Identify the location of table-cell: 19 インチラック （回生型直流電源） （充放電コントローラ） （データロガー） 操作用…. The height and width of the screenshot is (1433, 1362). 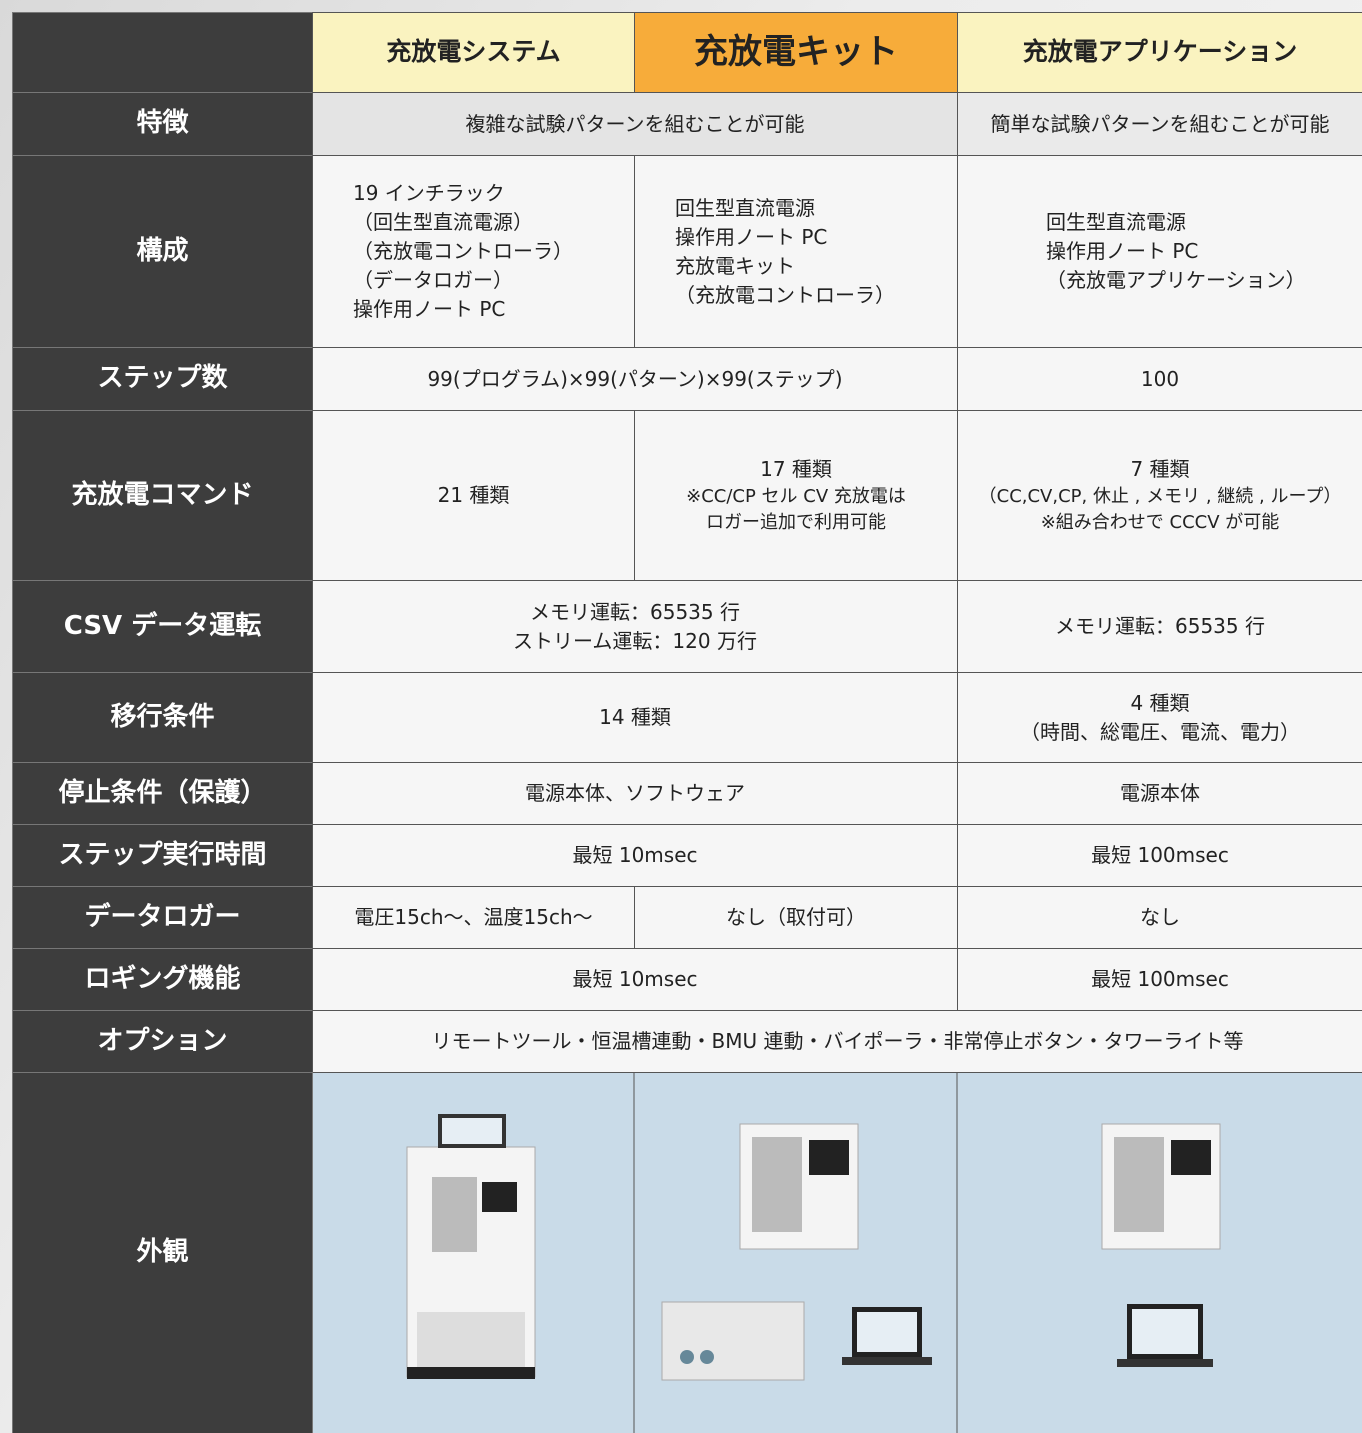
(473, 251).